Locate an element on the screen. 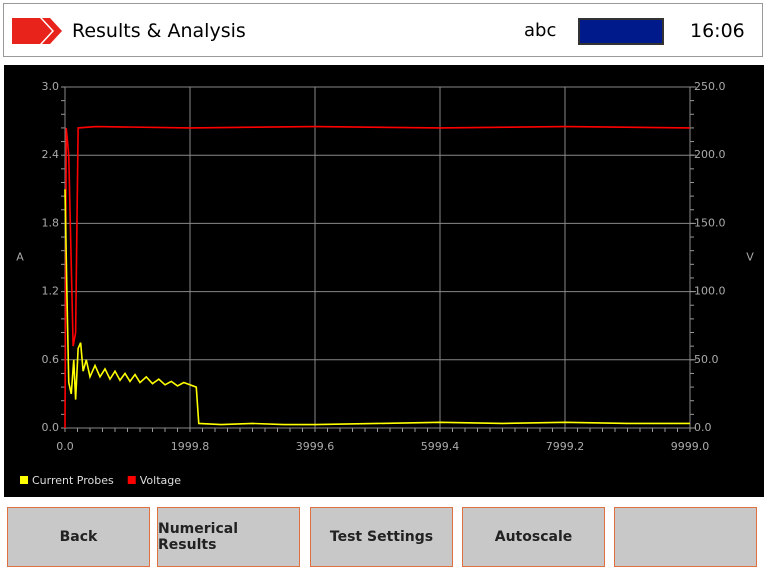 The height and width of the screenshot is (575, 768). legend-label: Voltage is located at coordinates (160, 480).